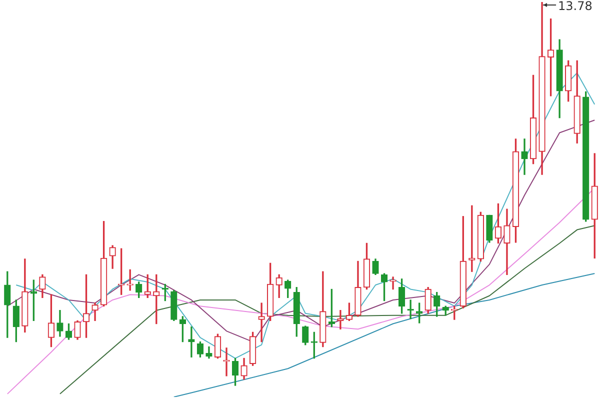 The height and width of the screenshot is (399, 601). Describe the element at coordinates (575, 7) in the screenshot. I see `annotation: 13.78` at that location.